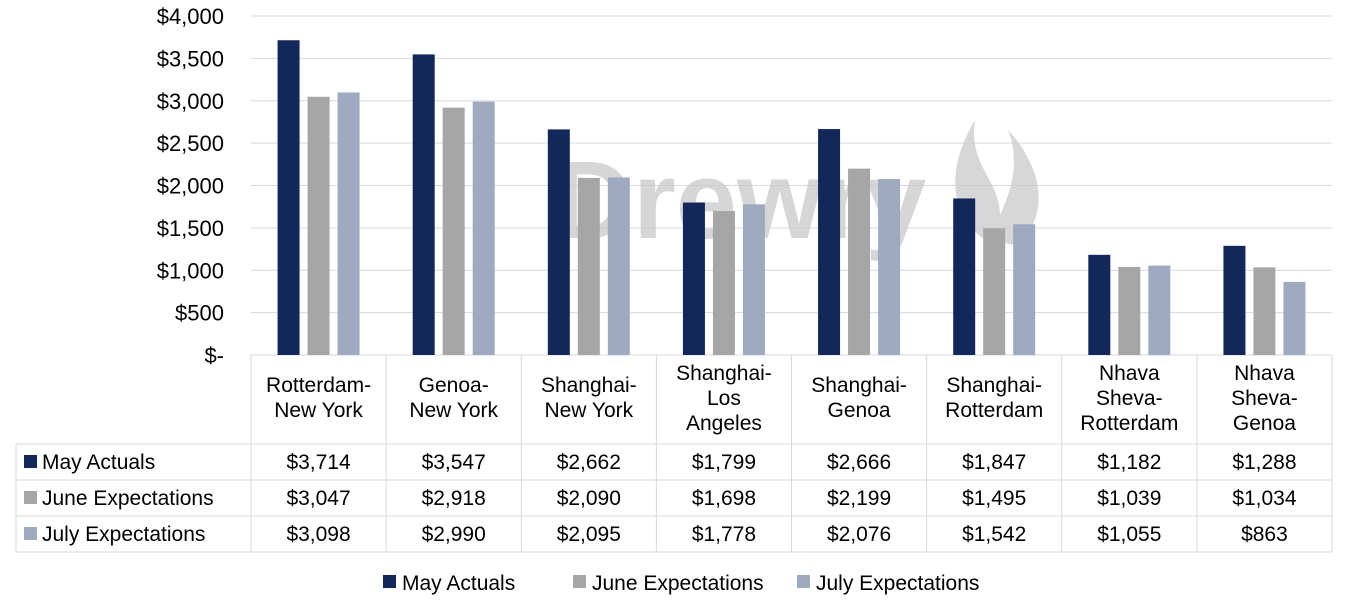  Describe the element at coordinates (997, 182) in the screenshot. I see `flame-logo-icon` at that location.